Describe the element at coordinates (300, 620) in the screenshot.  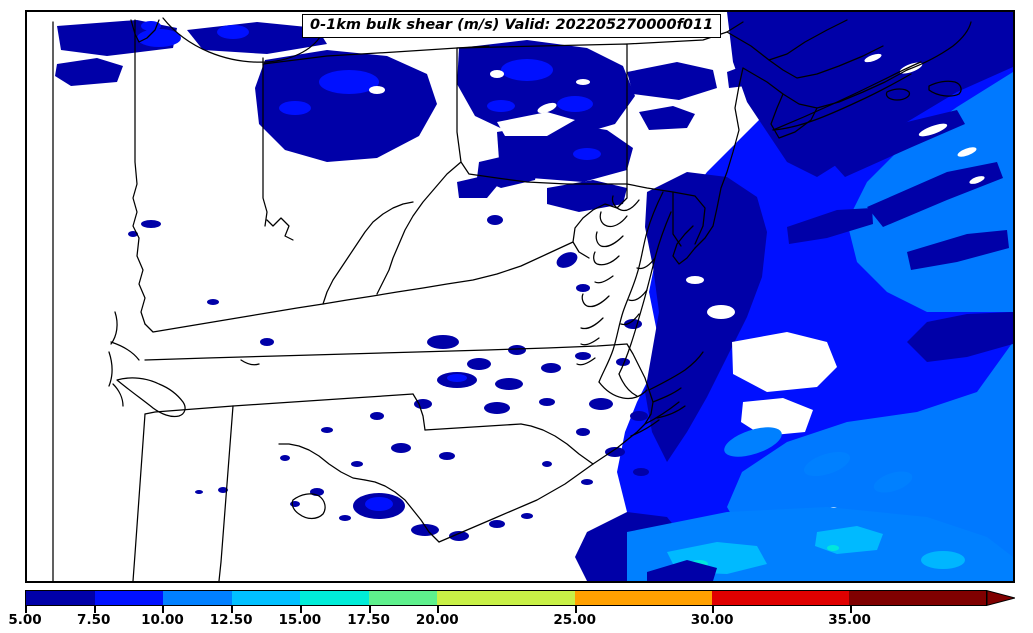
I see `colorbar-tick-label-4: 15.00` at that location.